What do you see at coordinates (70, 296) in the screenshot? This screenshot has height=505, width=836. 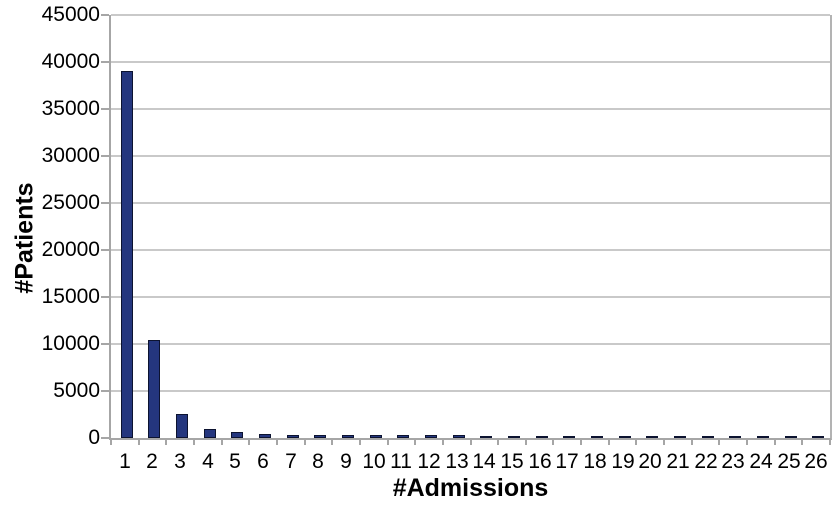 I see `y-tick-label: 15000` at bounding box center [70, 296].